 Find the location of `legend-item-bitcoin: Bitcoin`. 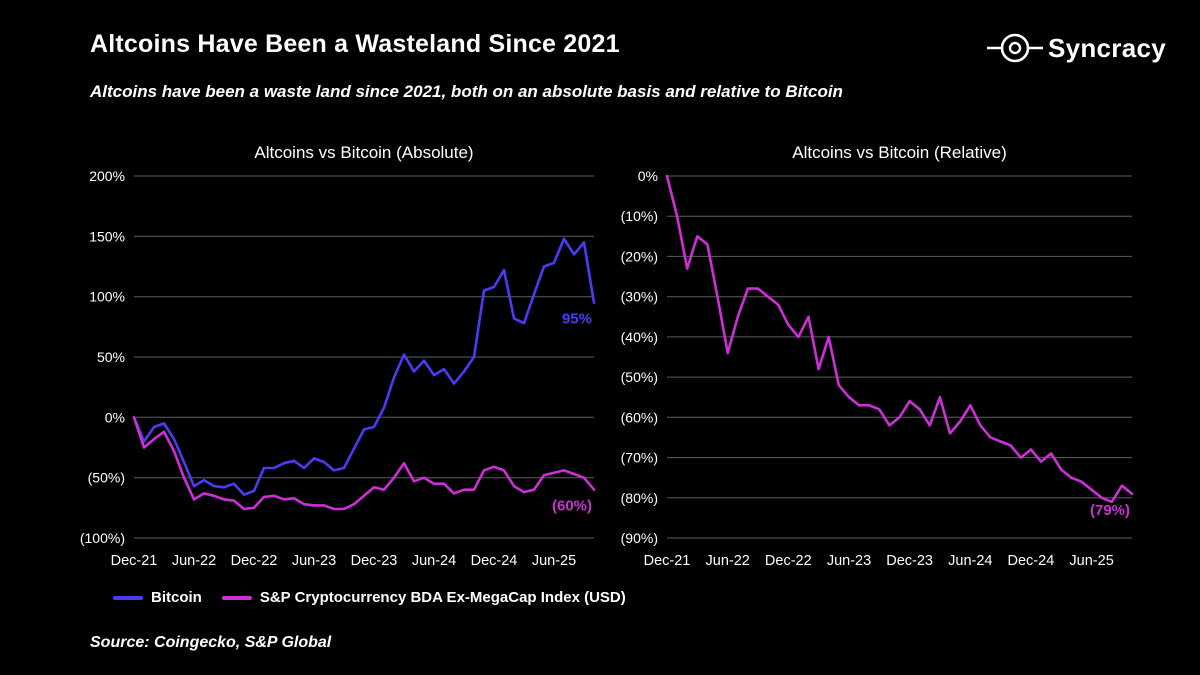

legend-item-bitcoin: Bitcoin is located at coordinates (157, 597).